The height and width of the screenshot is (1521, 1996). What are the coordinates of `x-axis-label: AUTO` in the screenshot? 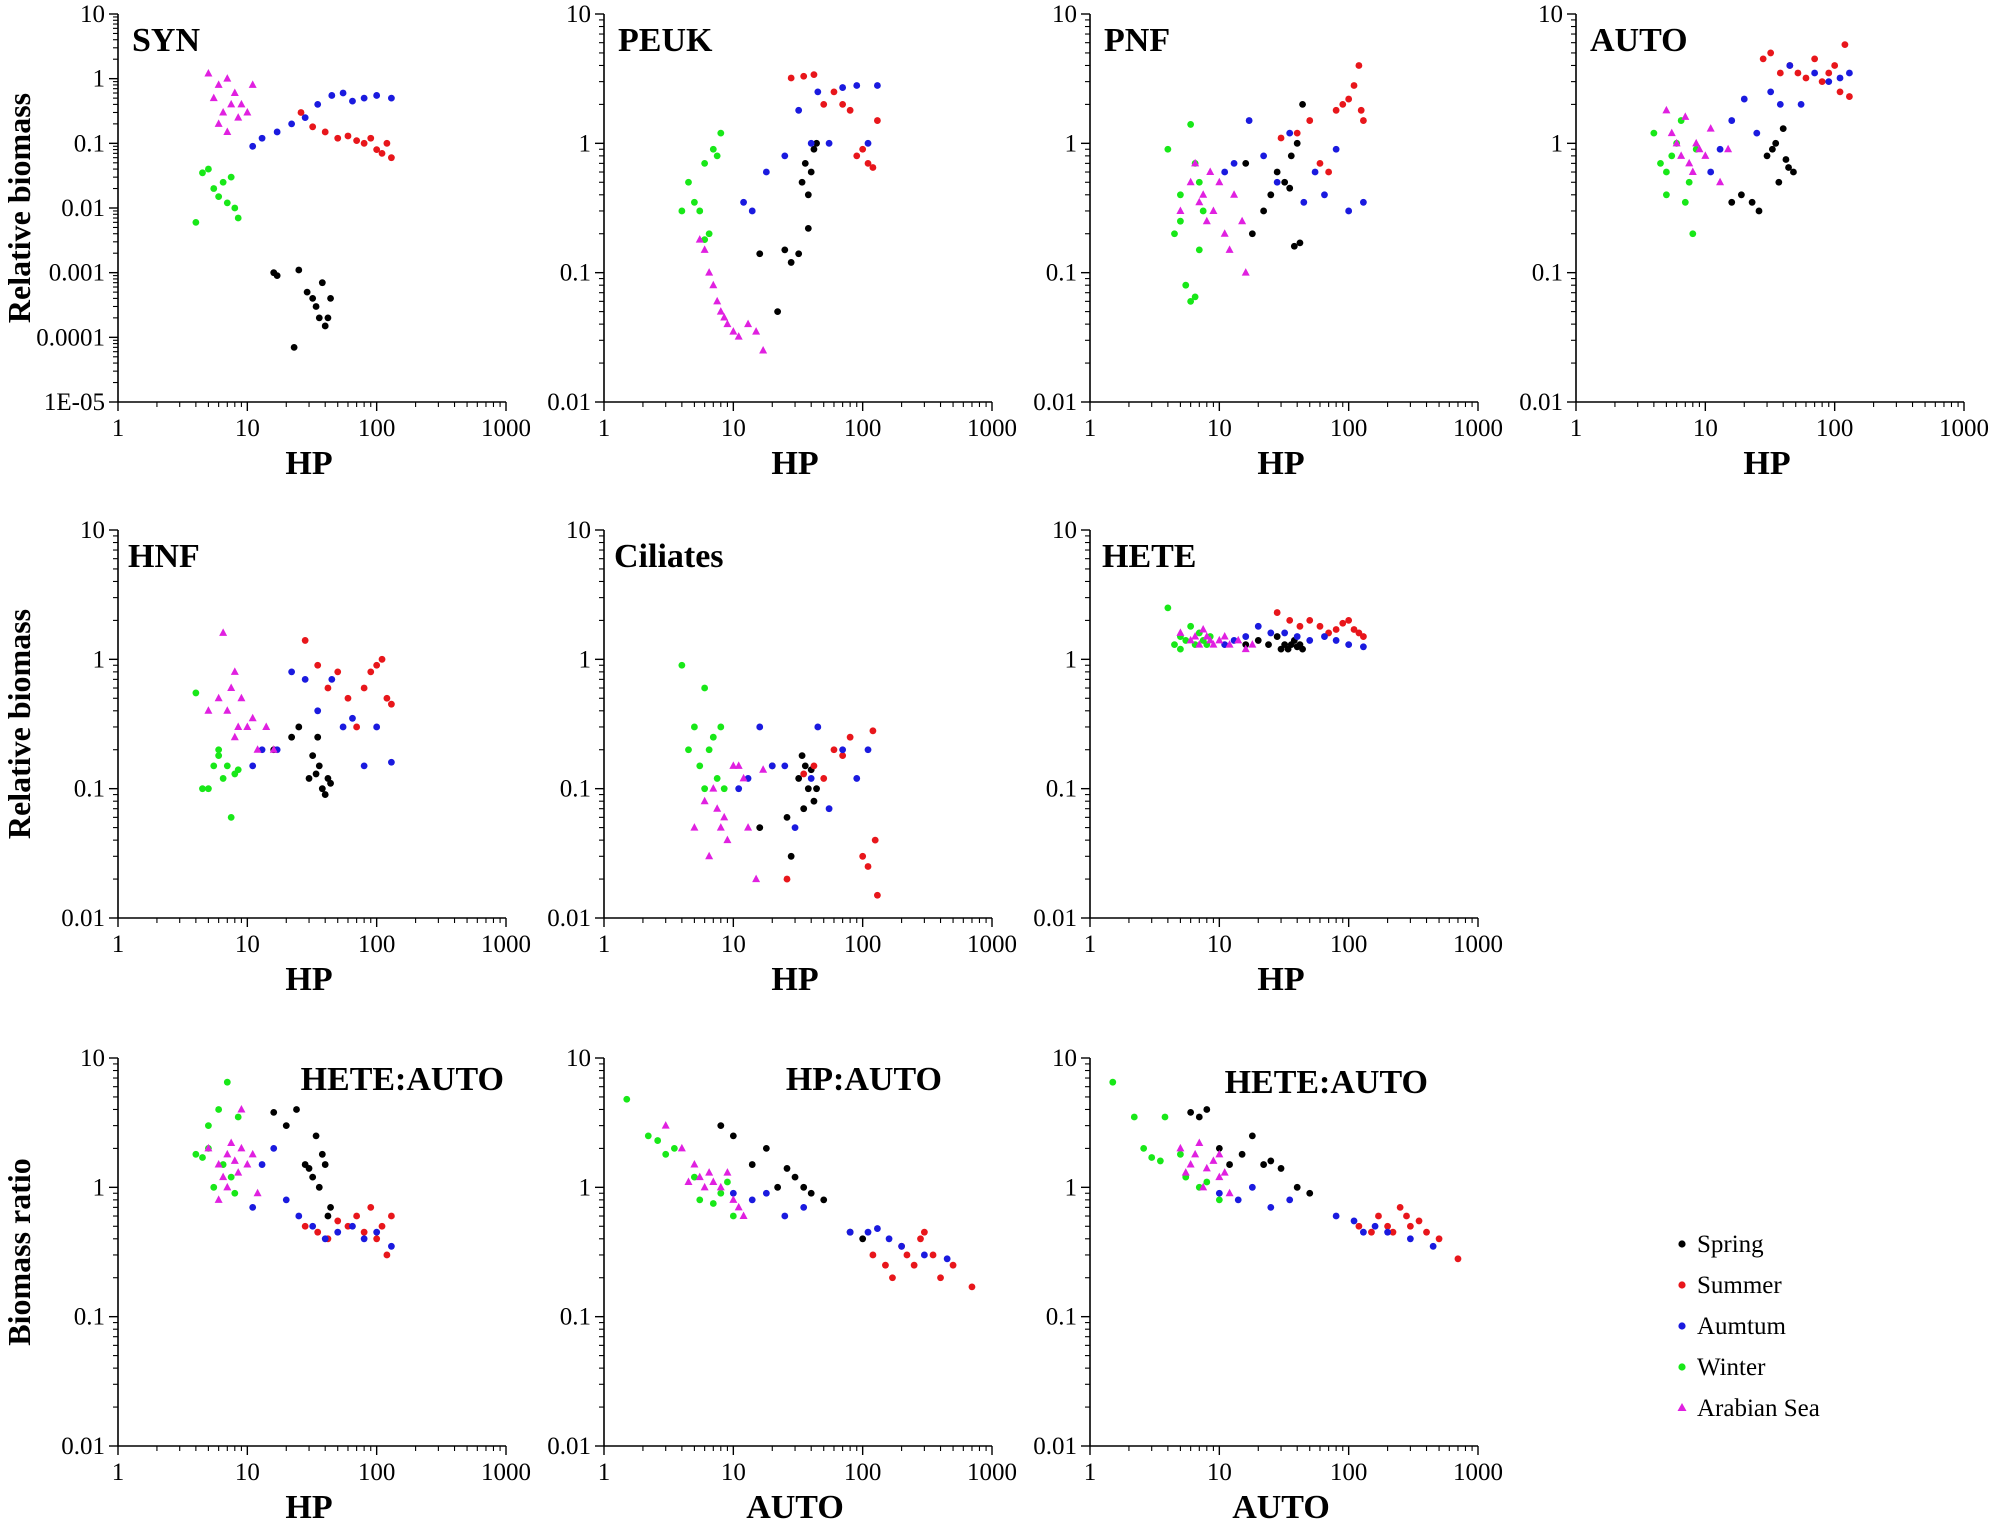 It's located at (795, 1505).